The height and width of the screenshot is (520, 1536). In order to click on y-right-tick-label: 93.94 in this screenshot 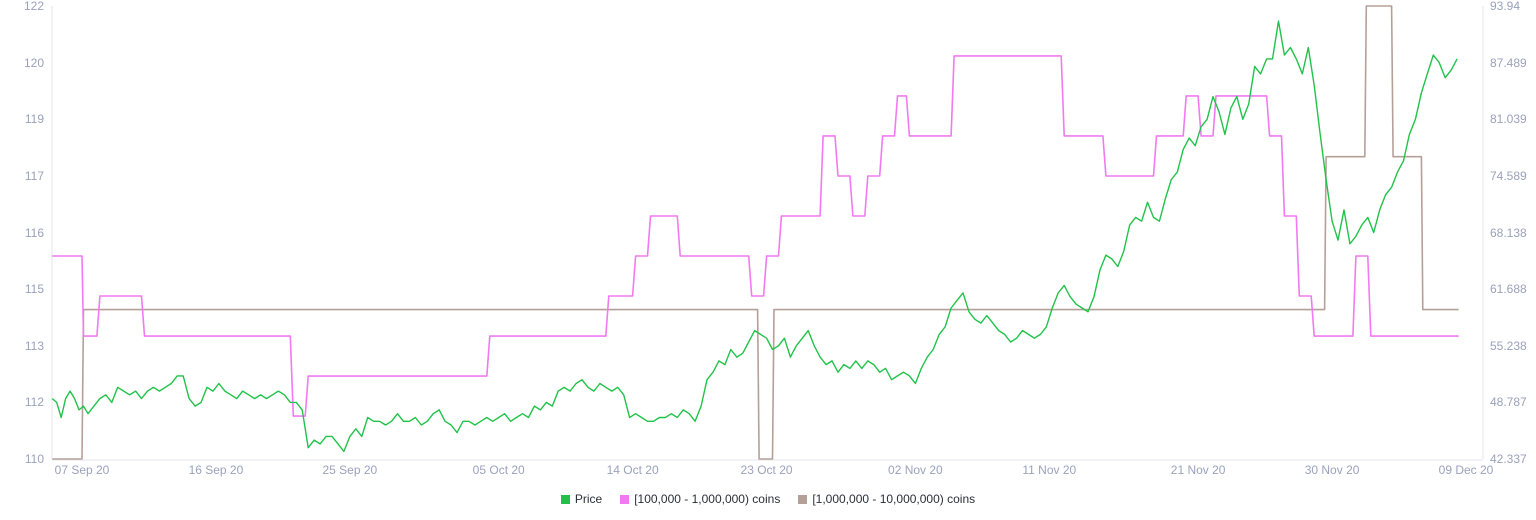, I will do `click(1505, 6)`.